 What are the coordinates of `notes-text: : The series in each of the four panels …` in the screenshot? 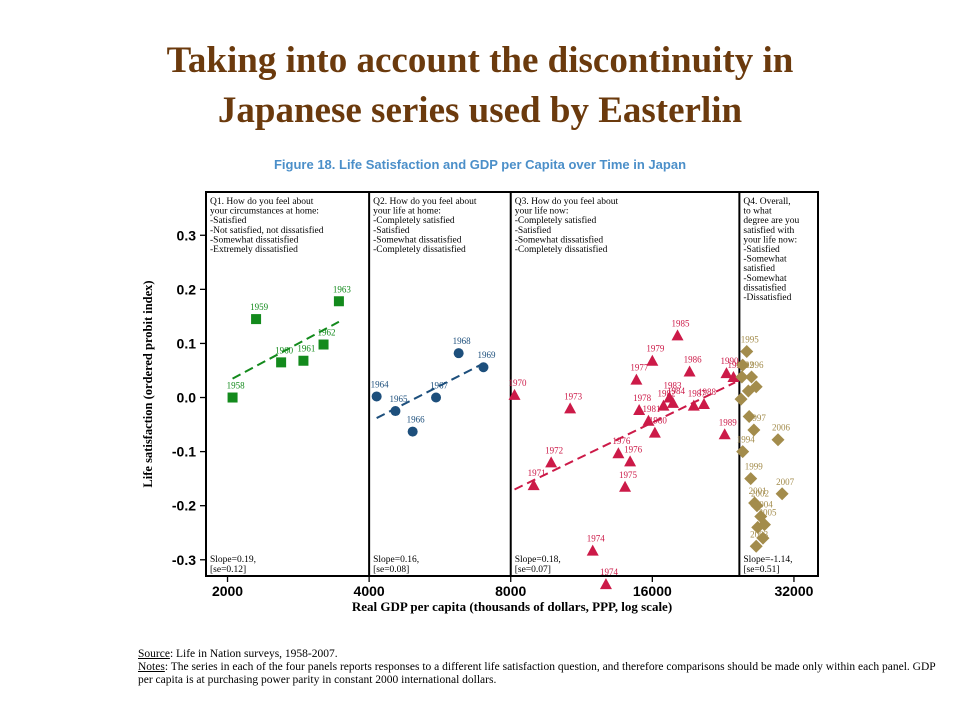 It's located at (537, 673).